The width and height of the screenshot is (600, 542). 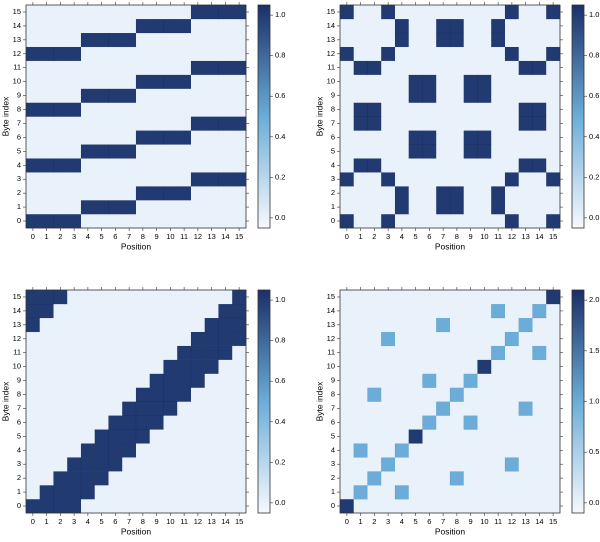 What do you see at coordinates (17, 25) in the screenshot?
I see `y-tick-label: 14` at bounding box center [17, 25].